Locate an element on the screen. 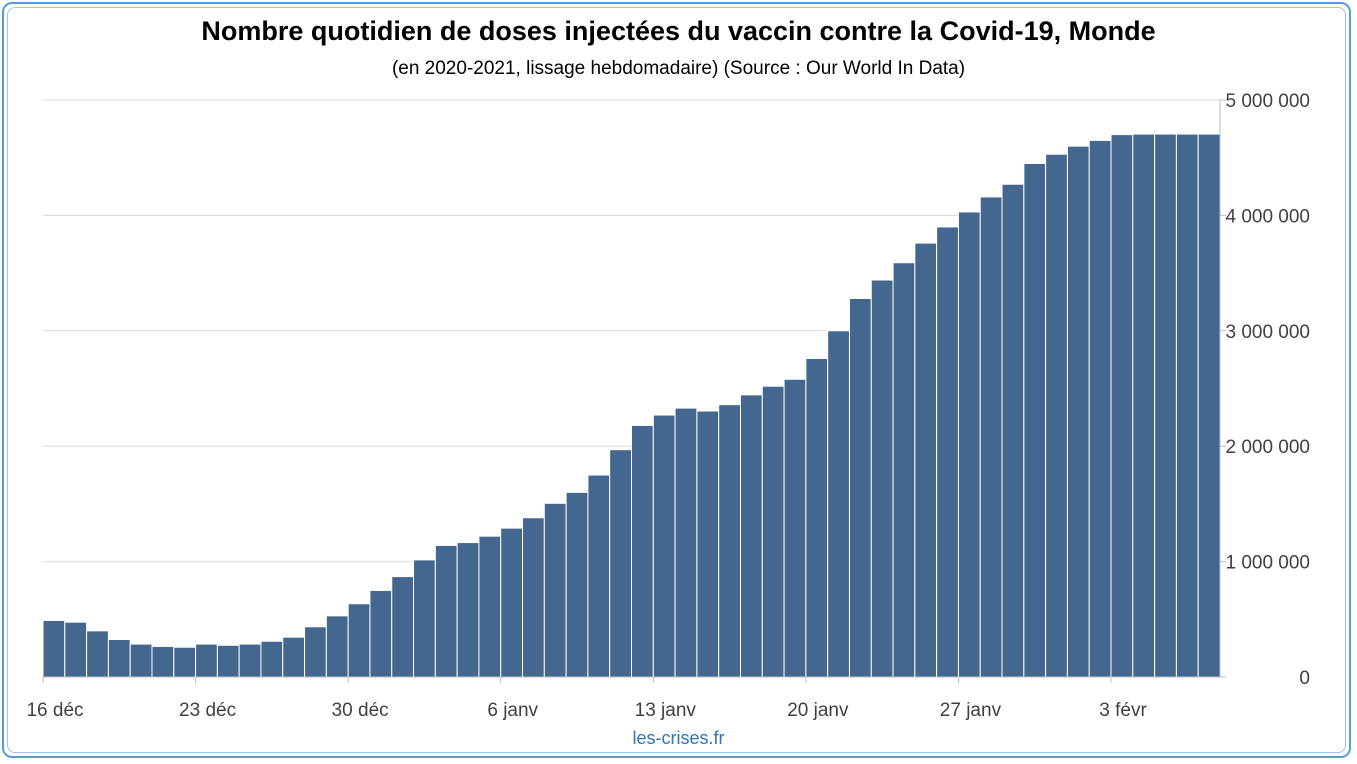 The width and height of the screenshot is (1357, 764). y-tick-label: 1 000 000 is located at coordinates (1267, 563).